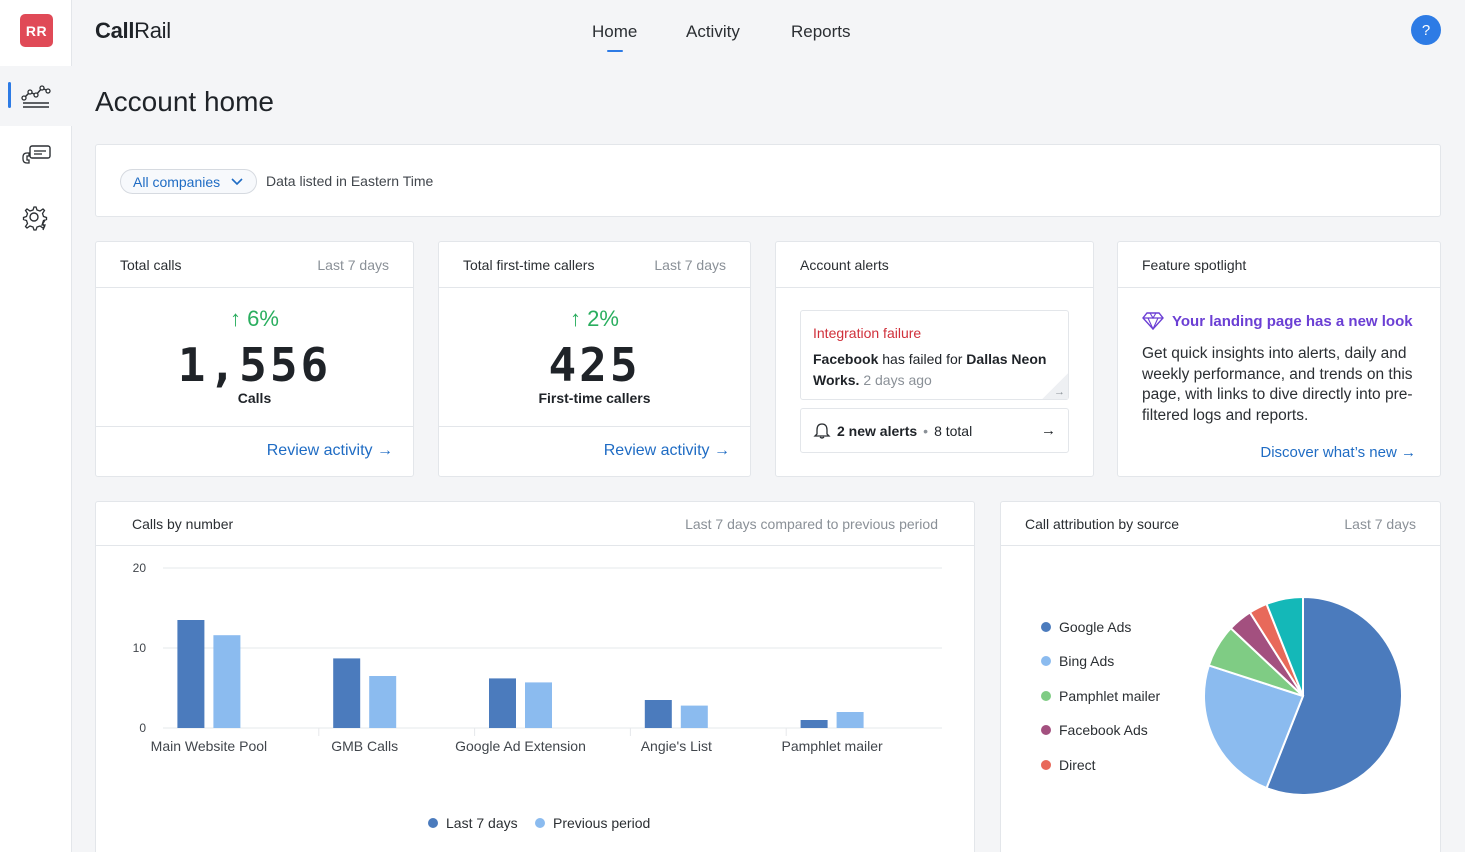  Describe the element at coordinates (151, 265) in the screenshot. I see `card-title: Total calls` at that location.